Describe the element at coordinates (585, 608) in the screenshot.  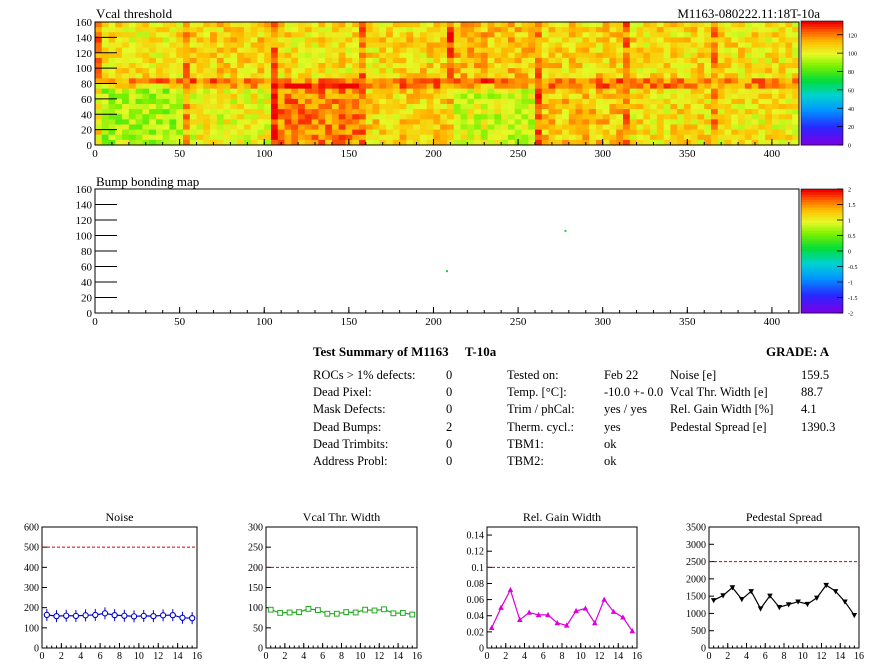
I see `gain-width-point` at that location.